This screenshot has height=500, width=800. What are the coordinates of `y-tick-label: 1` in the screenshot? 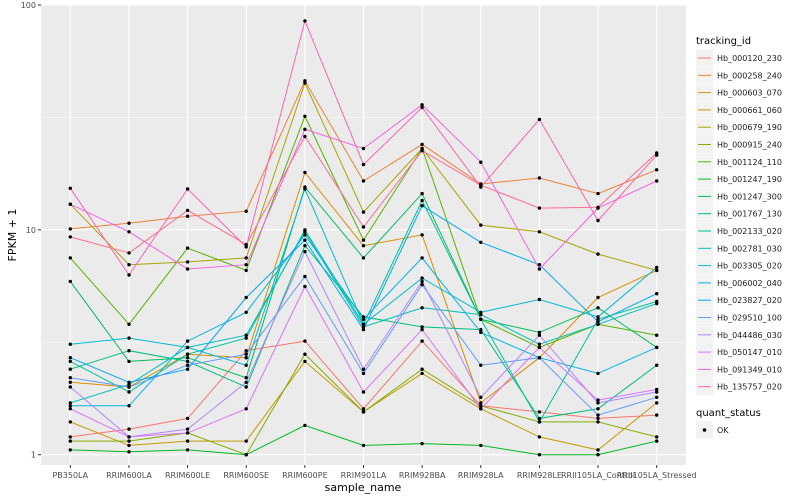 It's located at (33, 455).